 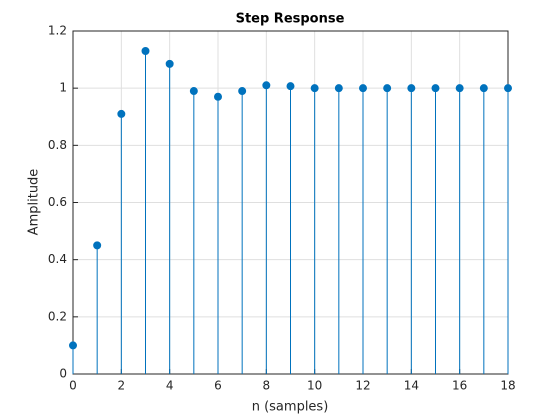 What do you see at coordinates (57, 31) in the screenshot?
I see `y-tick-label: 1.2` at bounding box center [57, 31].